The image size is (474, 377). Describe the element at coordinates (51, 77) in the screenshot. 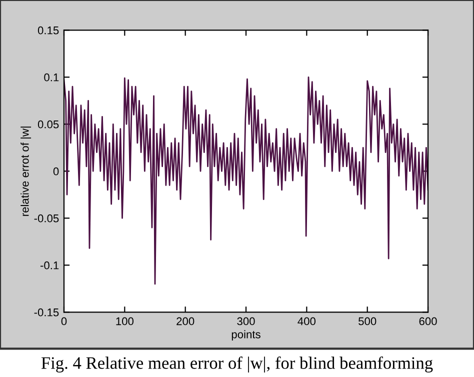

I see `y-tick-label: 0.1` at that location.